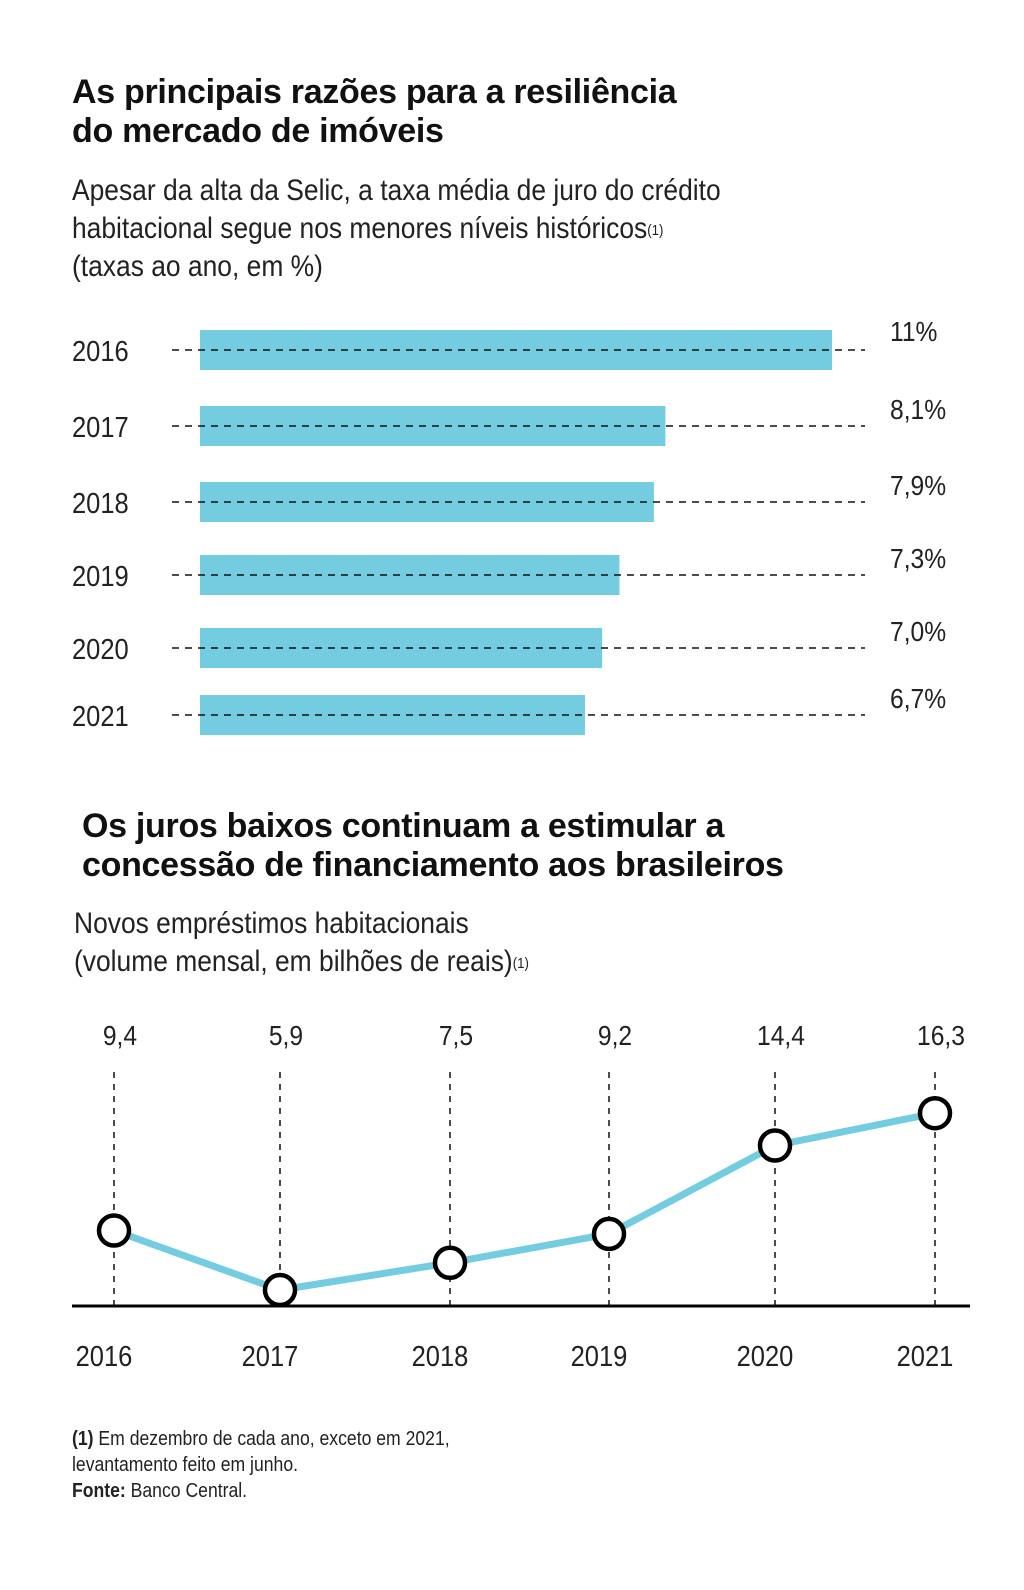 Image resolution: width=1024 pixels, height=1590 pixels. What do you see at coordinates (609, 1234) in the screenshot?
I see `data-point-2019` at bounding box center [609, 1234].